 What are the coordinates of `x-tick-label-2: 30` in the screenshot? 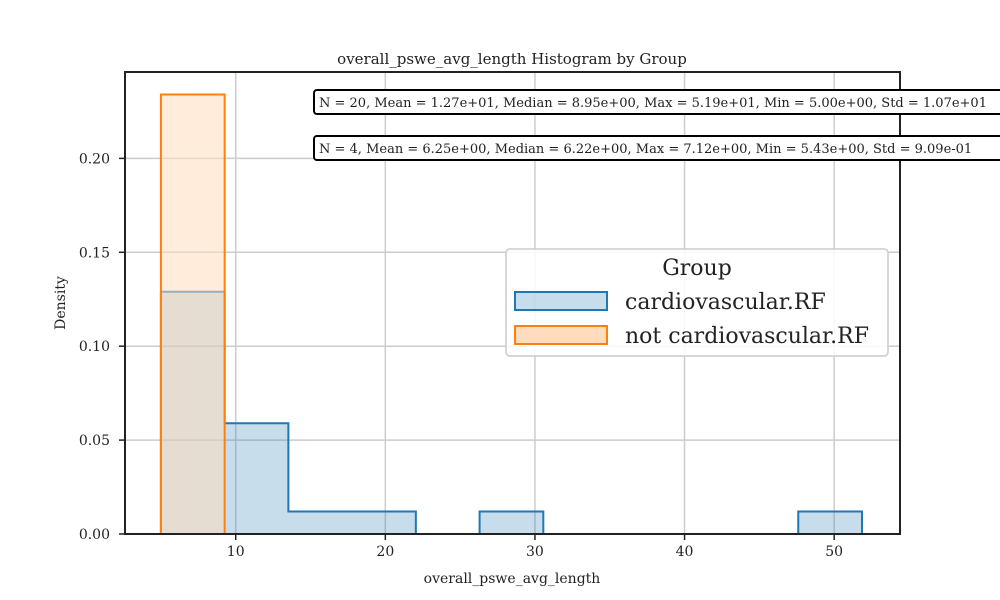 It's located at (535, 552).